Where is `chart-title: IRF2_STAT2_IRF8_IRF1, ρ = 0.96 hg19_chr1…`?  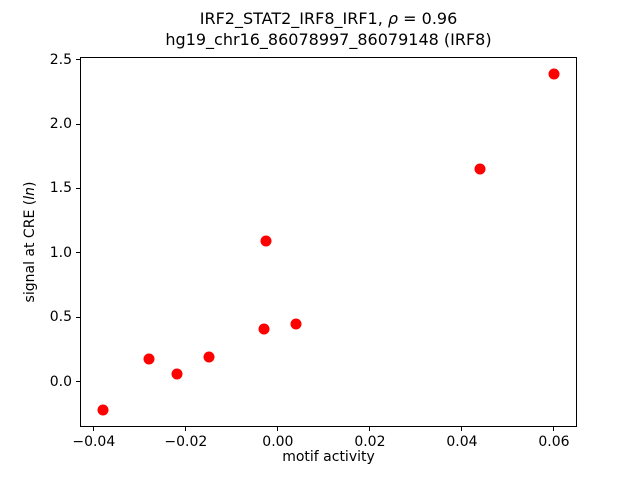
chart-title: IRF2_STAT2_IRF8_IRF1, ρ = 0.96 hg19_chr1… is located at coordinates (328, 29).